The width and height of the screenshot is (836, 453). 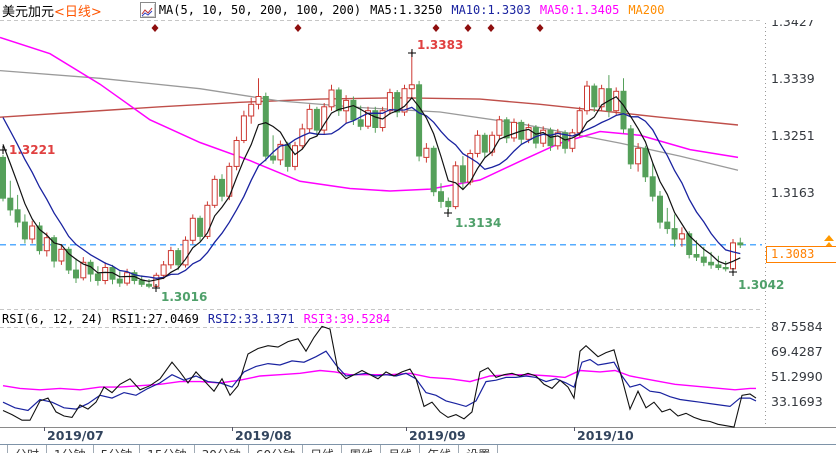 I want to click on bottom-tab-1: 分时, so click(x=28, y=449).